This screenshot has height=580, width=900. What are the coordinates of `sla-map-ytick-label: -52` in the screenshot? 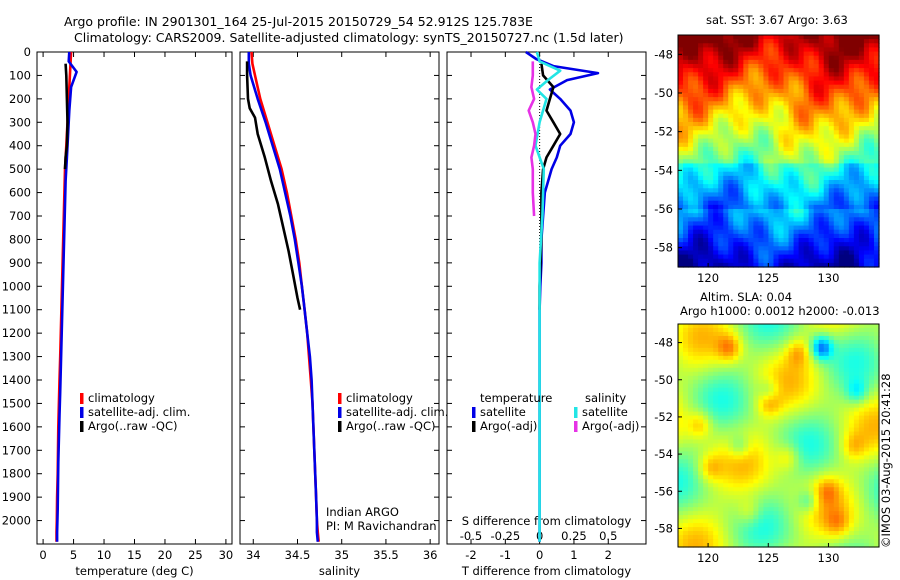 It's located at (663, 417).